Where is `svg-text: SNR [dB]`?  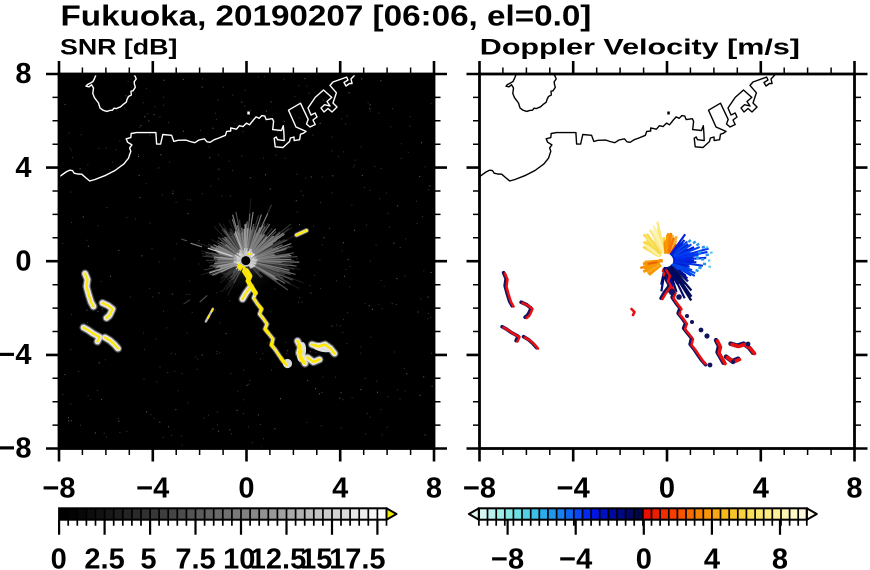
svg-text: SNR [dB] is located at coordinates (118, 48).